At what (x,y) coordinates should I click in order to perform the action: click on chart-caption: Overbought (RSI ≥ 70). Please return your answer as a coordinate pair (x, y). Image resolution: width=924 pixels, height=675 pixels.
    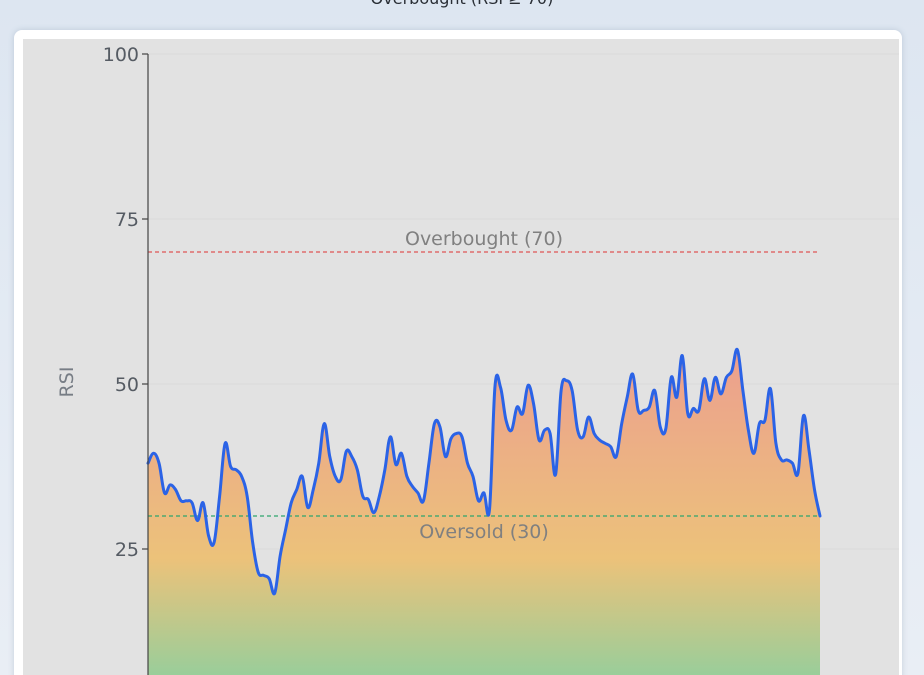
    Looking at the image, I should click on (462, 5).